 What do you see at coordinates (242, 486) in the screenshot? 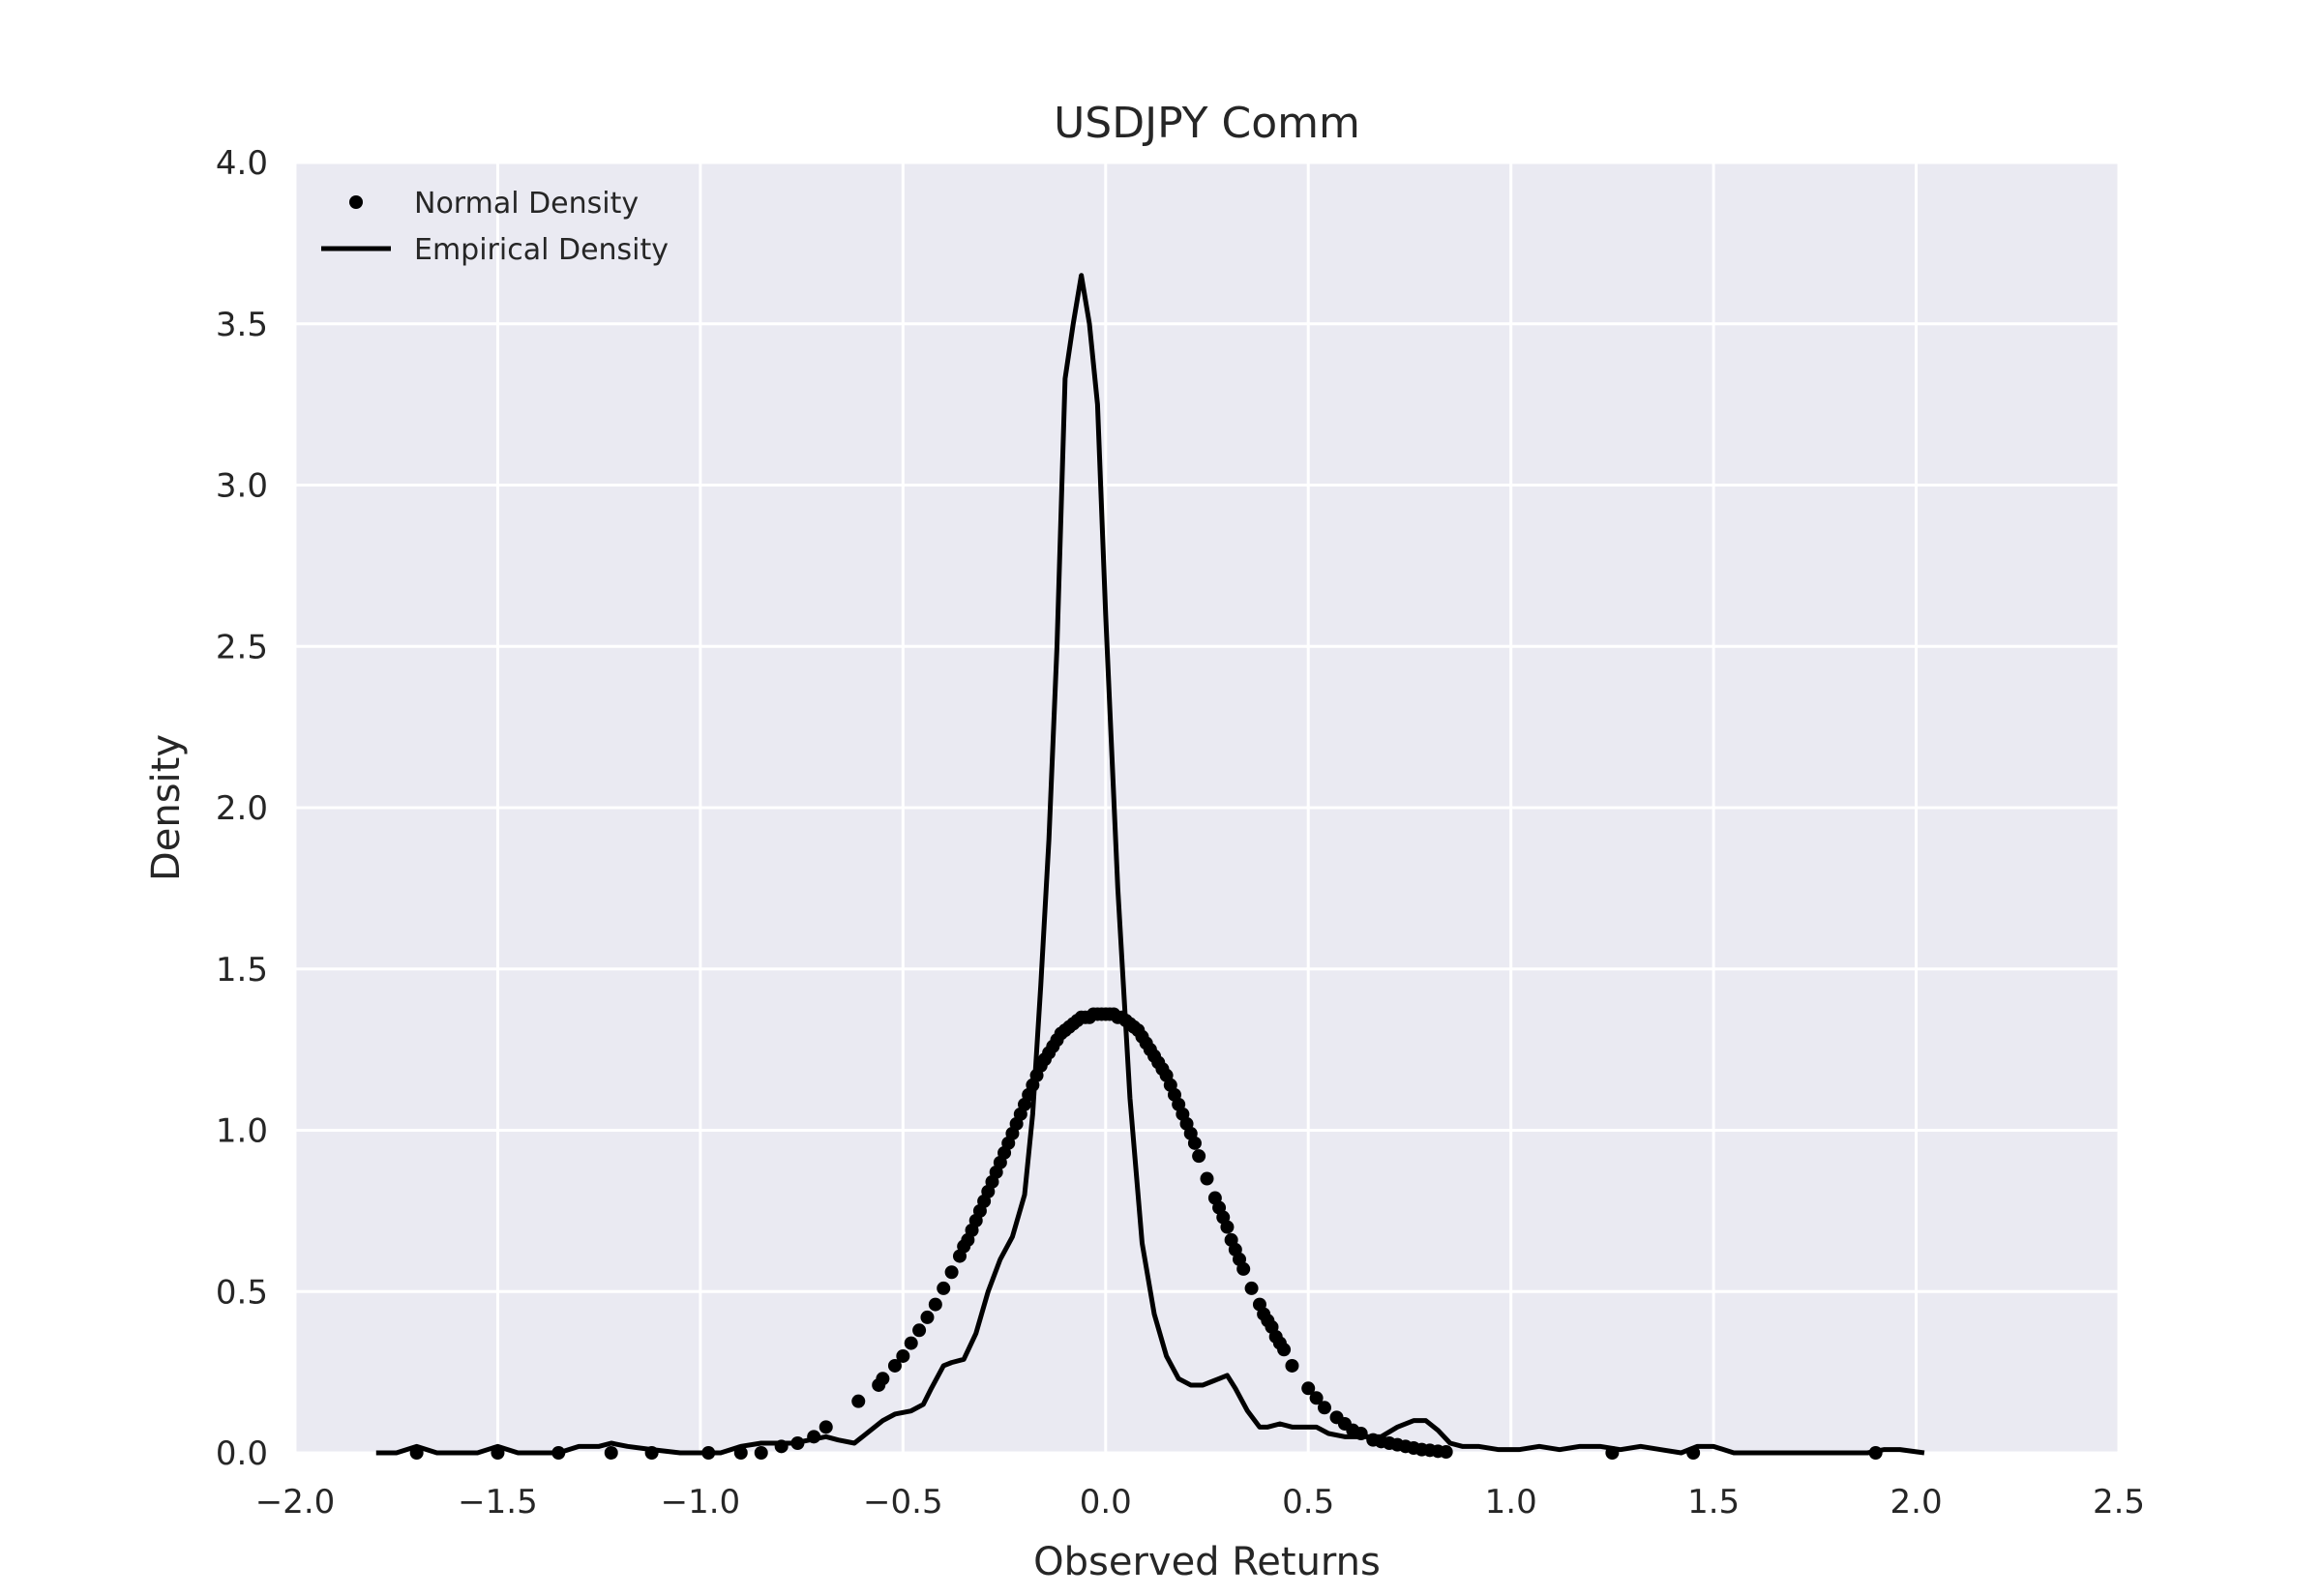
I see `y-tick-label: 3.0` at bounding box center [242, 486].